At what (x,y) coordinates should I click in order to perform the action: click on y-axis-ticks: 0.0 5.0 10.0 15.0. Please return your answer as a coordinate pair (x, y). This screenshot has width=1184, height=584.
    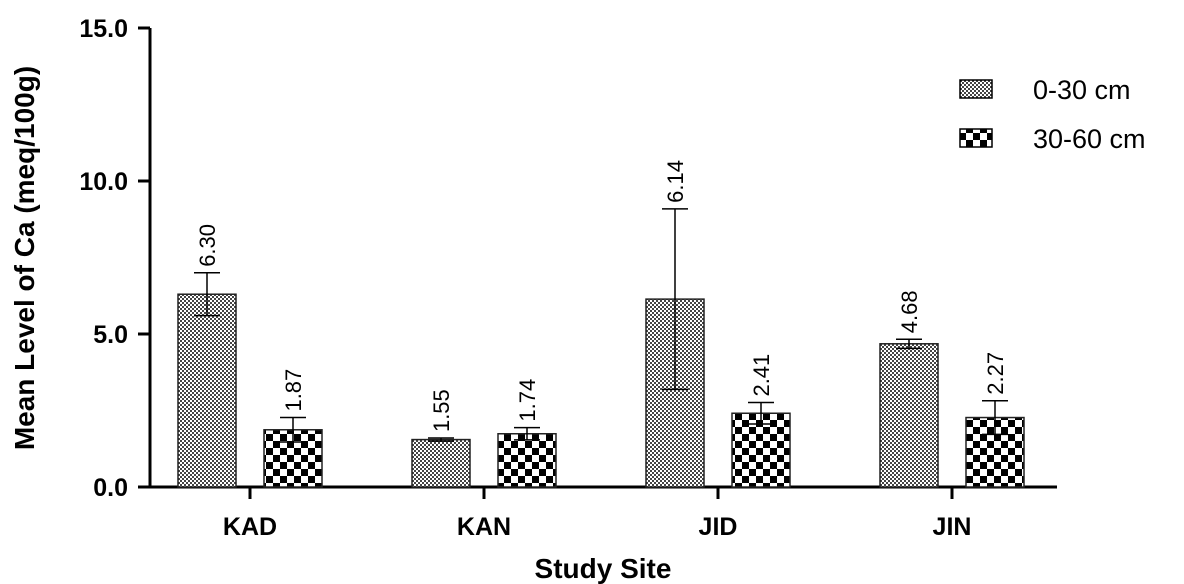
    Looking at the image, I should click on (114, 258).